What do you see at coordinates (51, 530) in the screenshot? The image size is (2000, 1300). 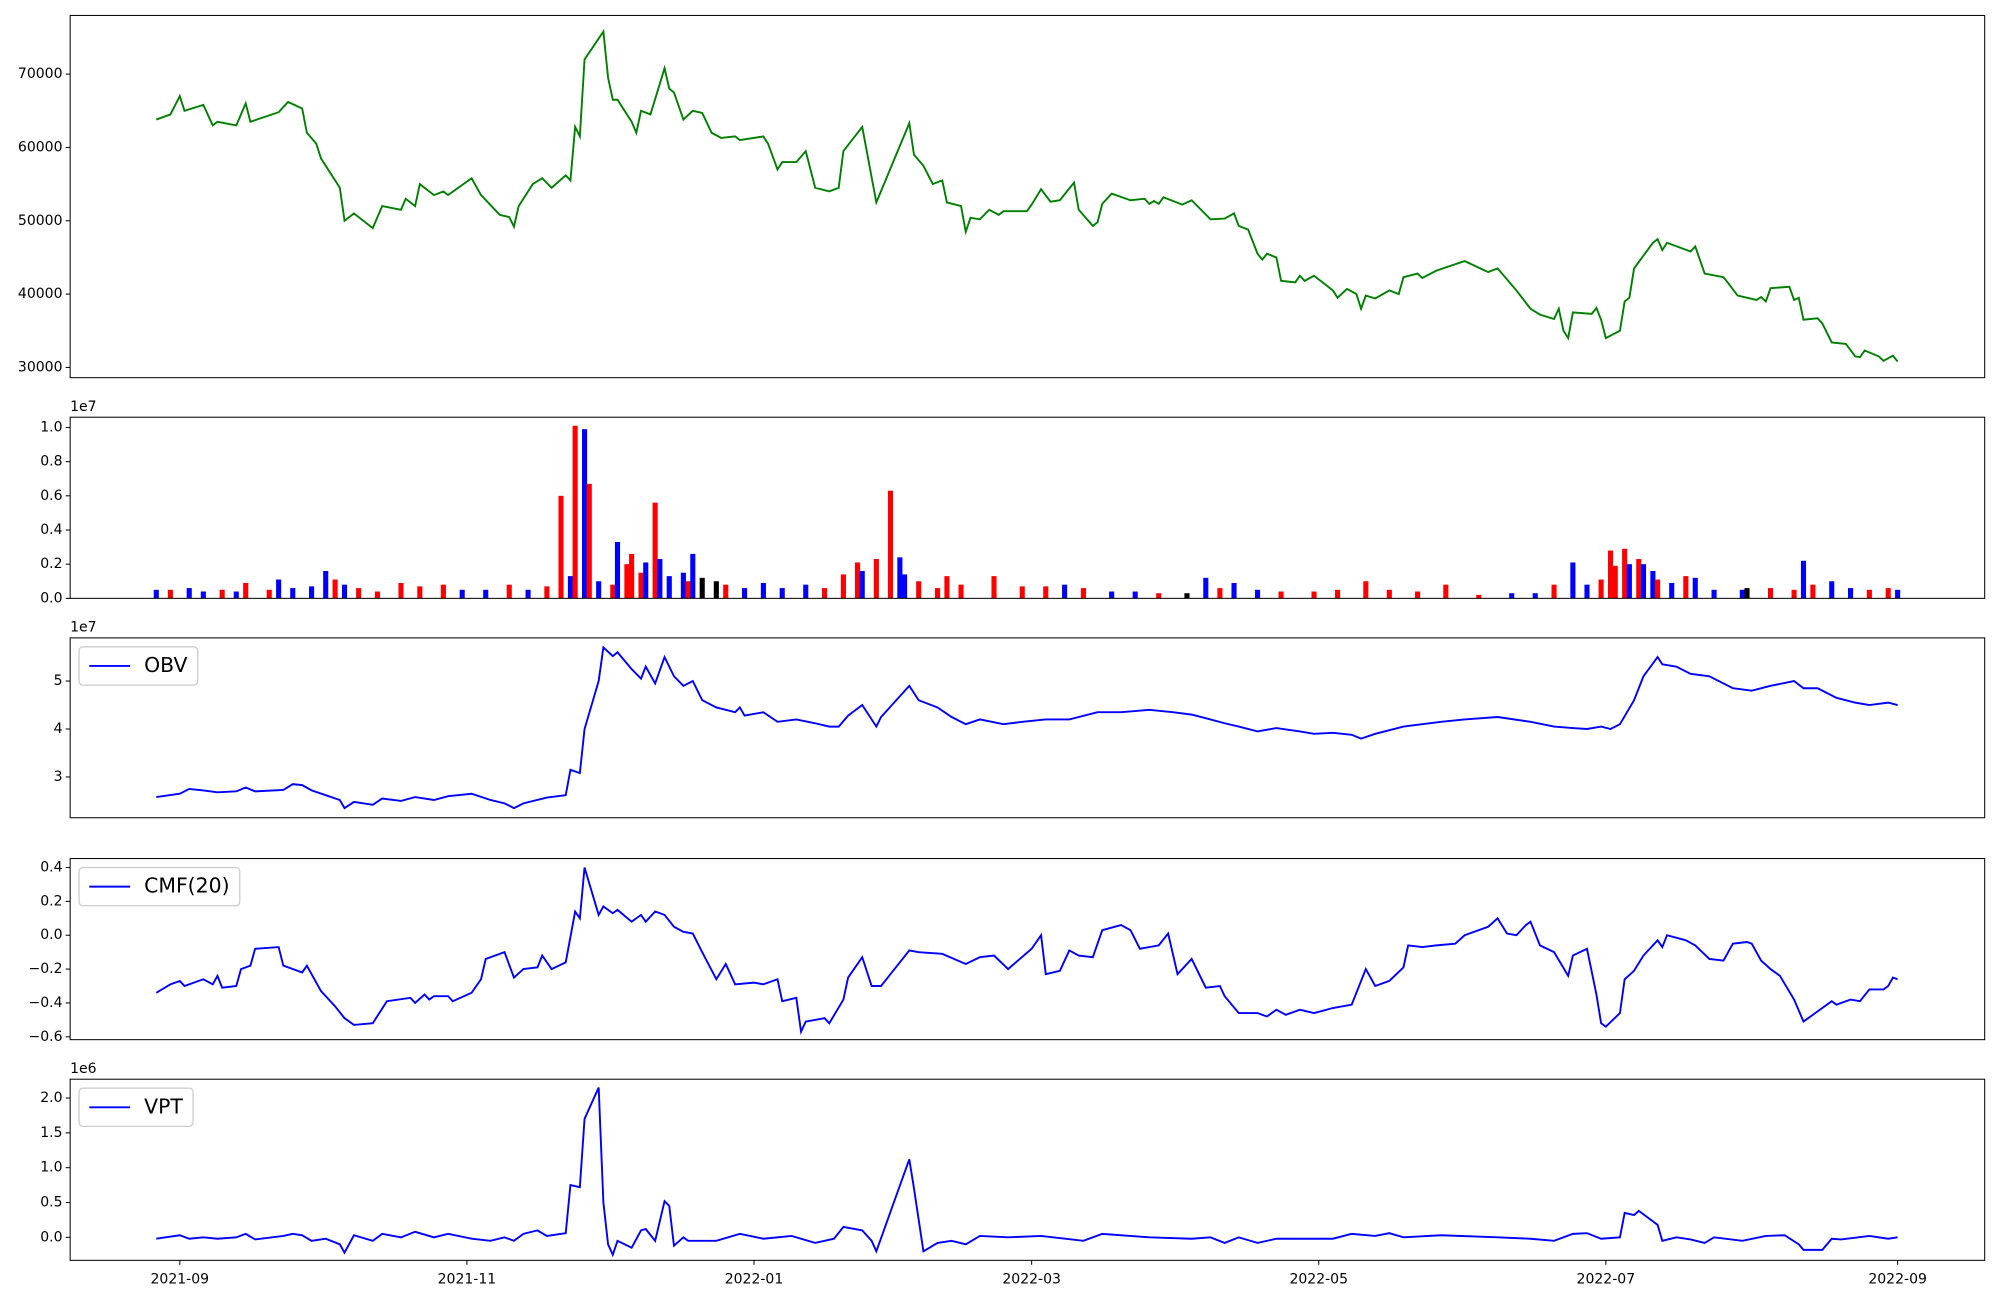 I see `y-tick-label: 0.4` at bounding box center [51, 530].